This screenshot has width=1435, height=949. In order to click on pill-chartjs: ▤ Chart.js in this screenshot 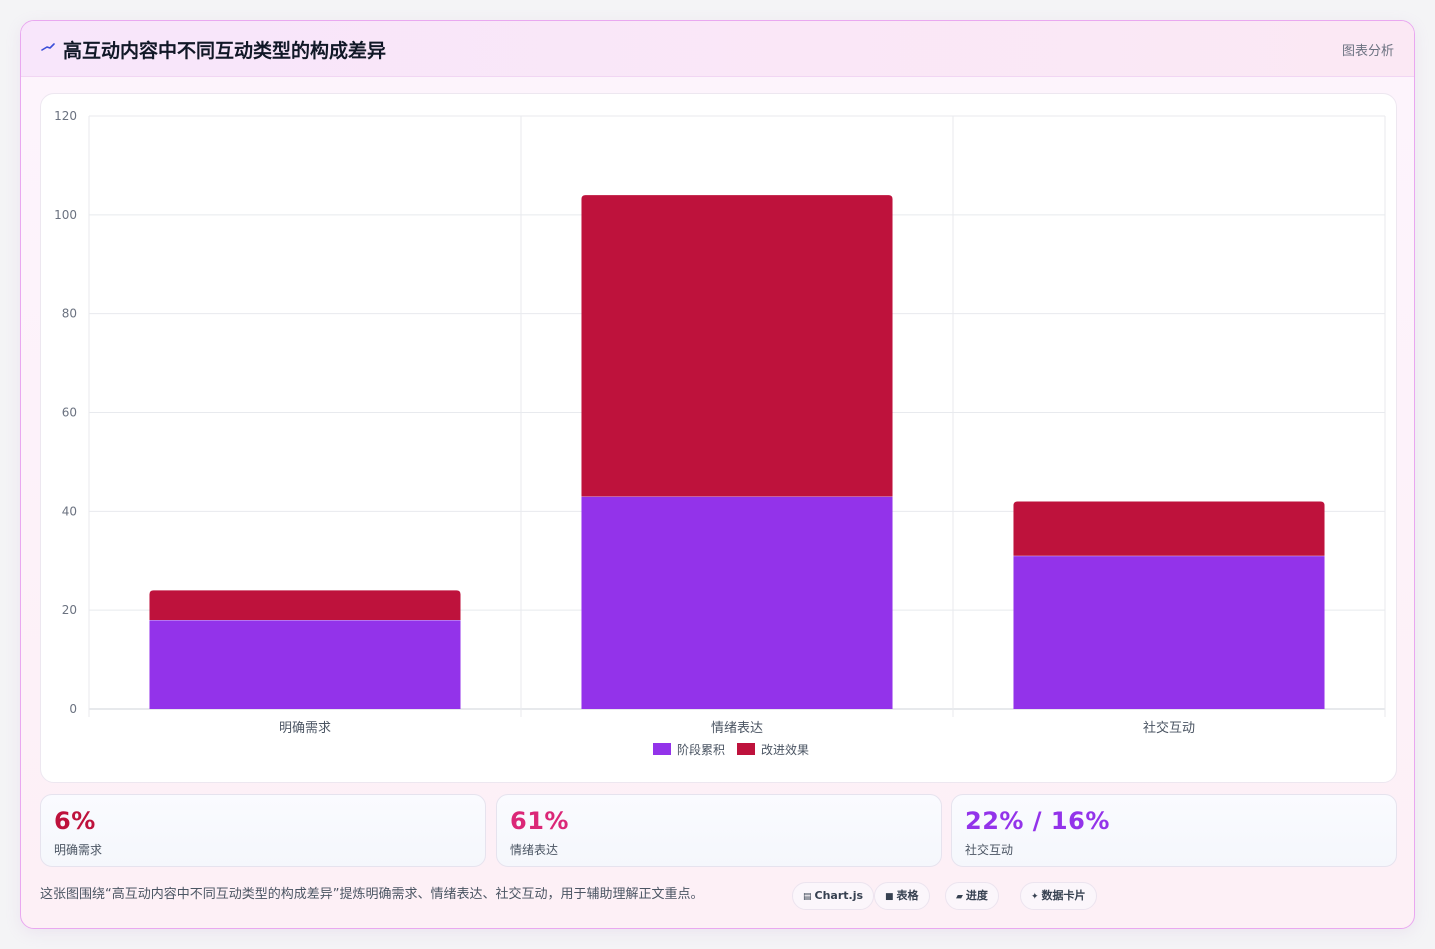, I will do `click(833, 896)`.